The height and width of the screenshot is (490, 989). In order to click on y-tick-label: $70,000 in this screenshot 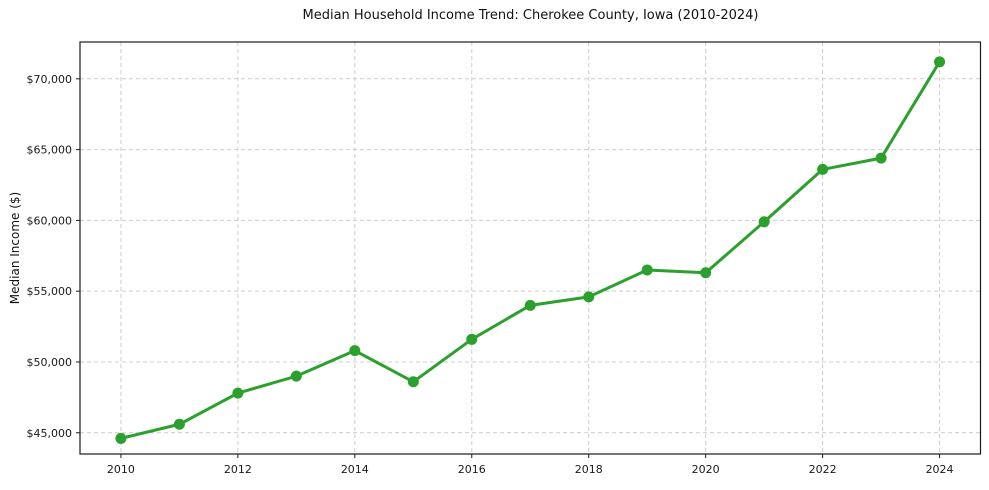, I will do `click(50, 79)`.